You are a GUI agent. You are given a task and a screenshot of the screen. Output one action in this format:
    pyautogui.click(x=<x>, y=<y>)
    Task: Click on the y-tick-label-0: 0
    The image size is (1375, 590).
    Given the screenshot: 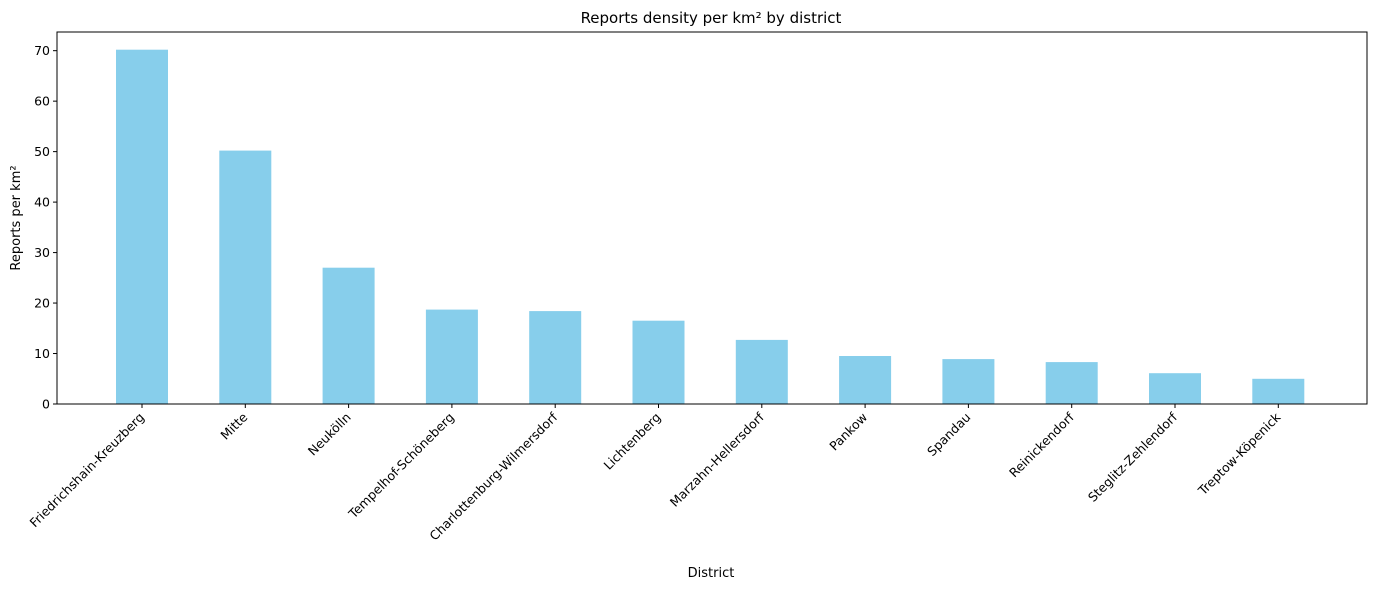 What is the action you would take?
    pyautogui.click(x=46, y=404)
    